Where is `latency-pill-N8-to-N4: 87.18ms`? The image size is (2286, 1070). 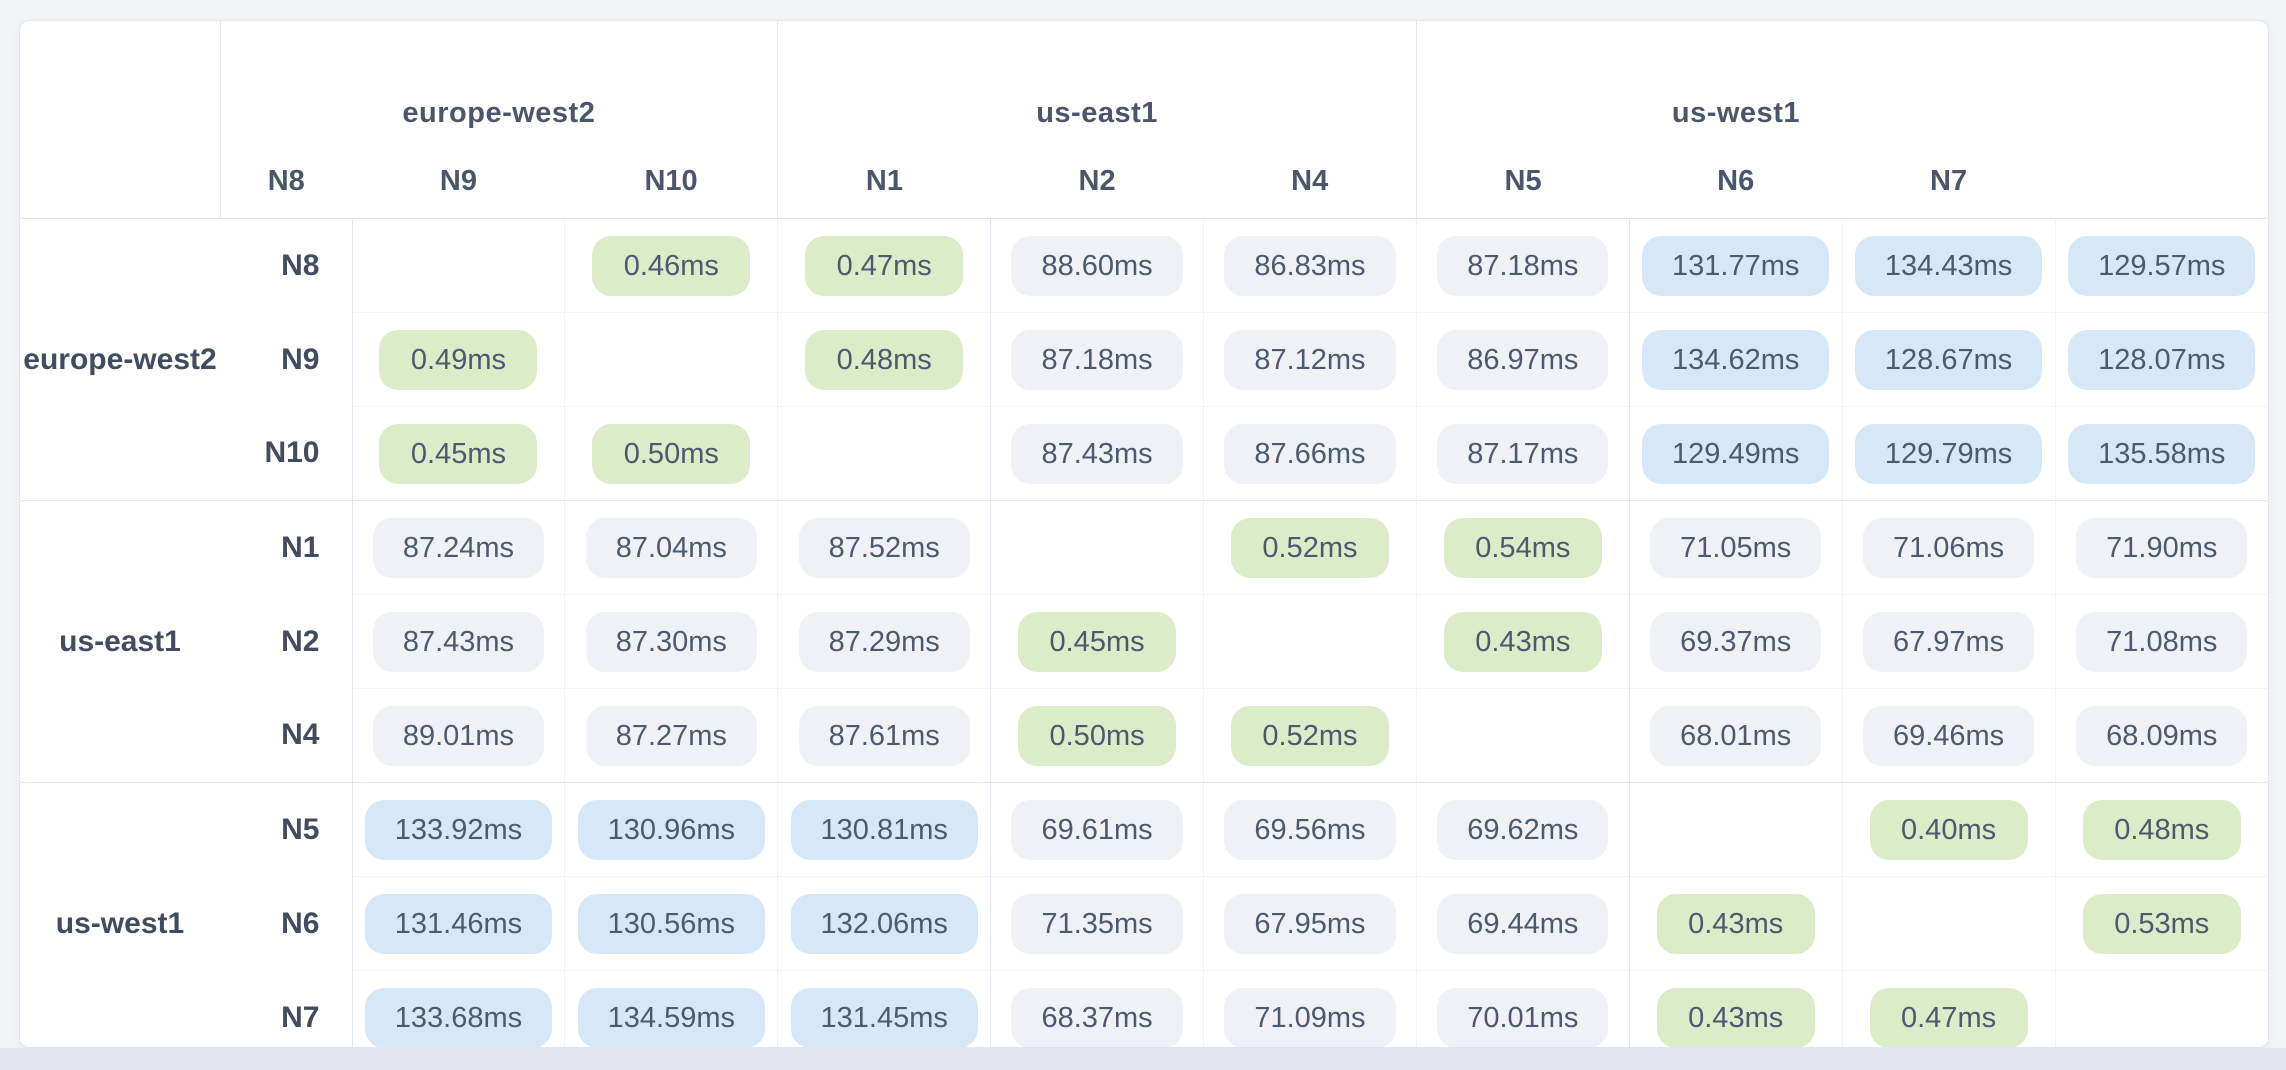
latency-pill-N8-to-N4: 87.18ms is located at coordinates (1523, 265).